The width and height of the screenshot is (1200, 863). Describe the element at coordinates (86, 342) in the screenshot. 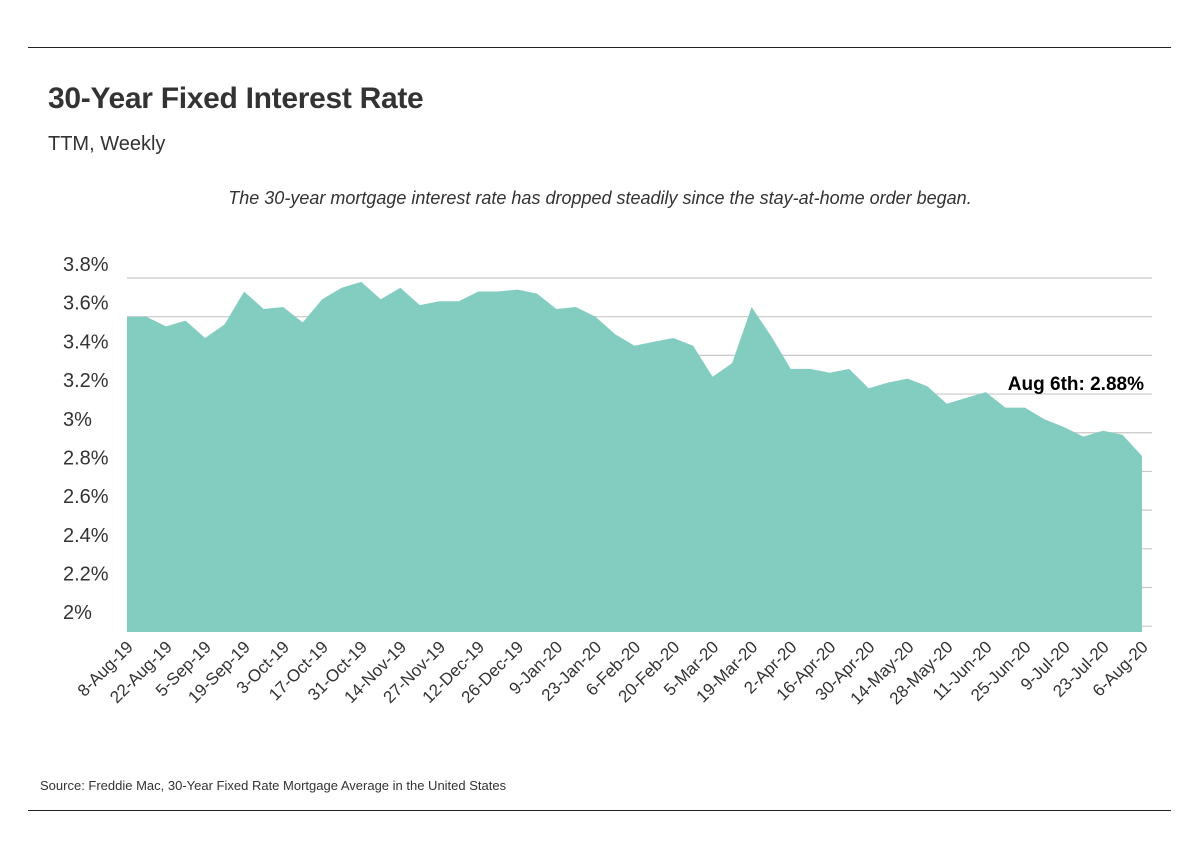

I see `y-tick-label: 3.4%` at that location.